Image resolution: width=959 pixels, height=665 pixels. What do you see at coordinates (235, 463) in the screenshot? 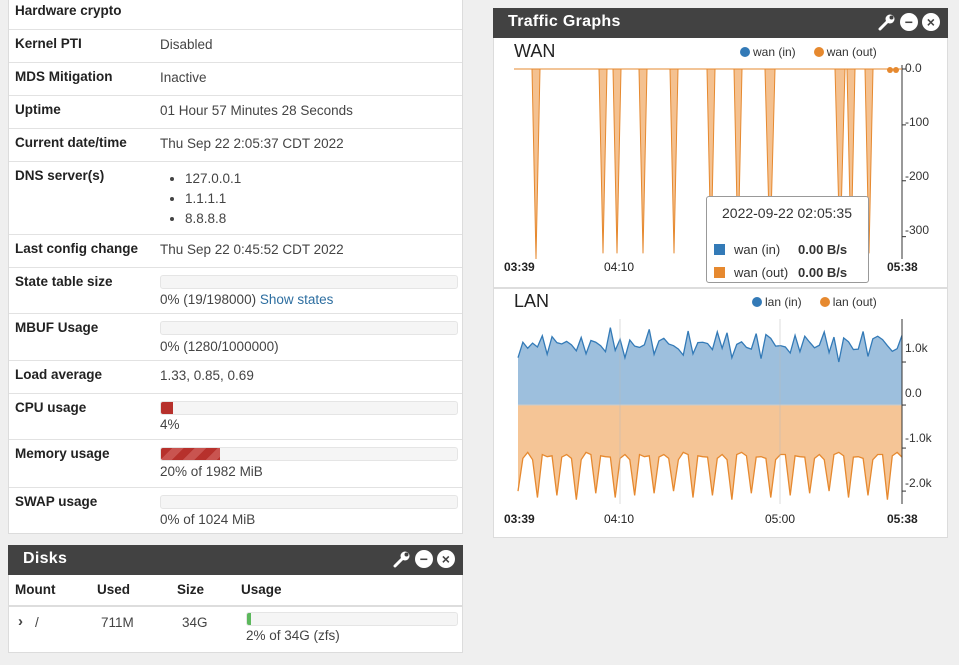
I see `info-row-memory: Memory usage 20% of 1982 MiB` at bounding box center [235, 463].